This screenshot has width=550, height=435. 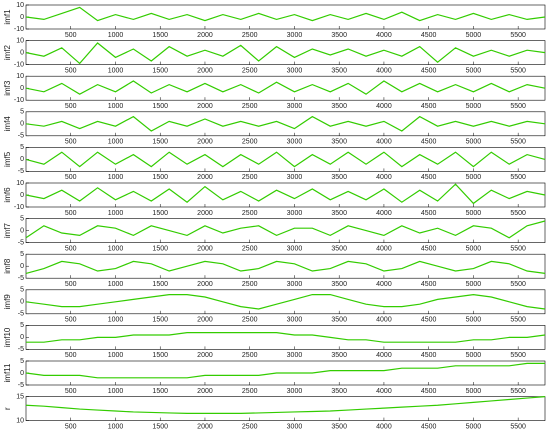 I want to click on y-axis-label: imf9, so click(x=7, y=302).